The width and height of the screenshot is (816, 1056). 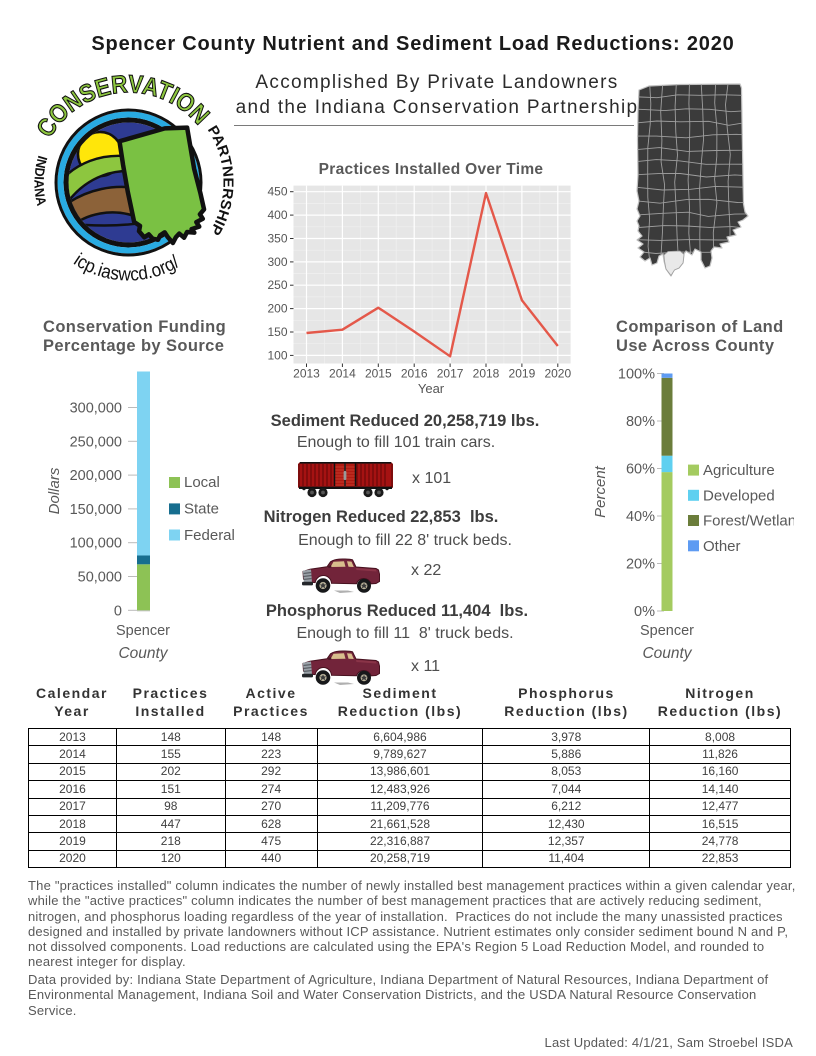 I want to click on svg-text: Local, so click(x=202, y=482).